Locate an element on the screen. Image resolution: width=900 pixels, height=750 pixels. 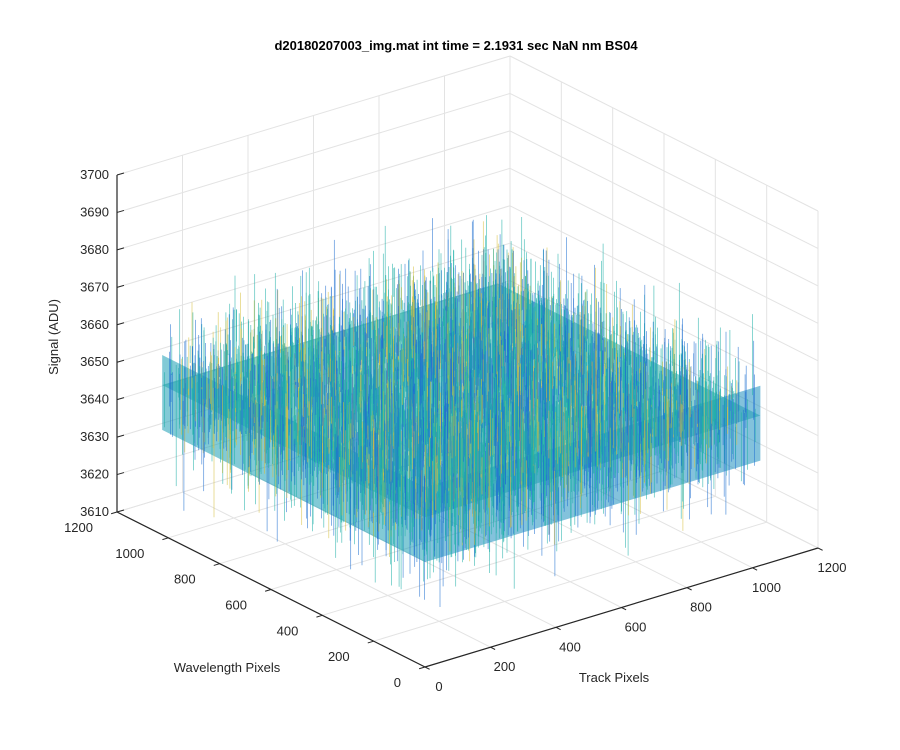
x-tick-label: 0 is located at coordinates (438, 686).